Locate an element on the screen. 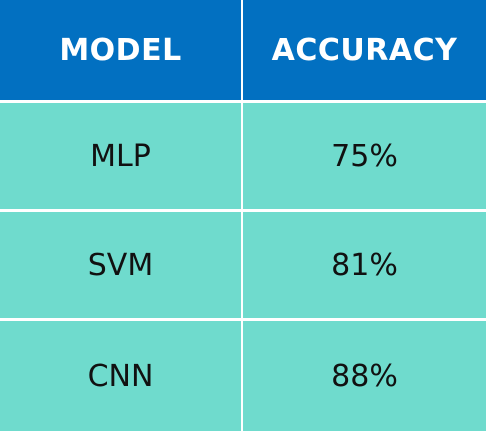 The height and width of the screenshot is (431, 486). model-cell: CNN is located at coordinates (120, 376).